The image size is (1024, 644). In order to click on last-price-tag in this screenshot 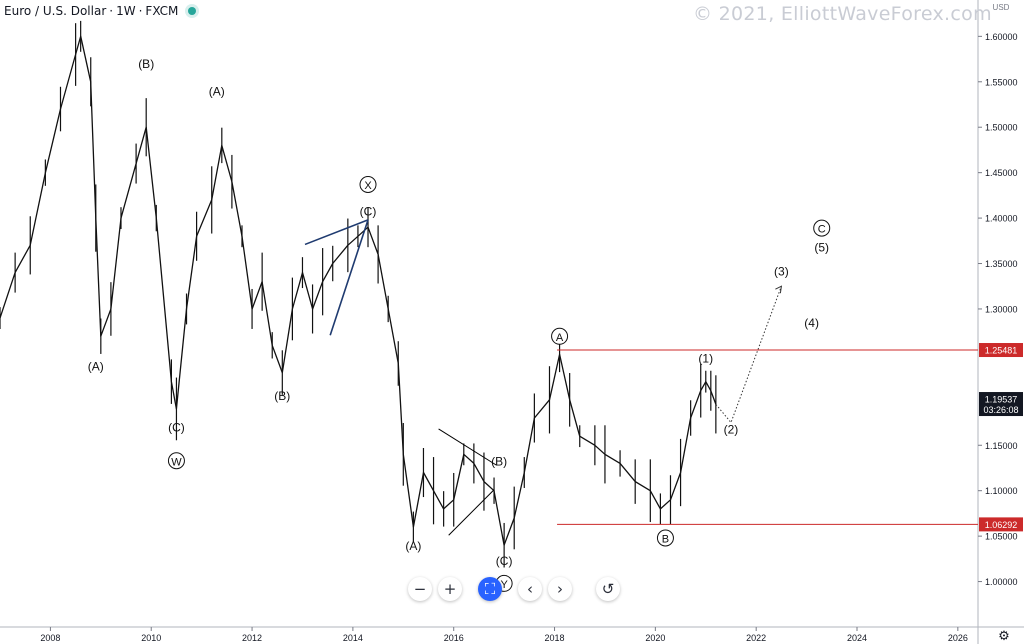, I will do `click(1001, 404)`.